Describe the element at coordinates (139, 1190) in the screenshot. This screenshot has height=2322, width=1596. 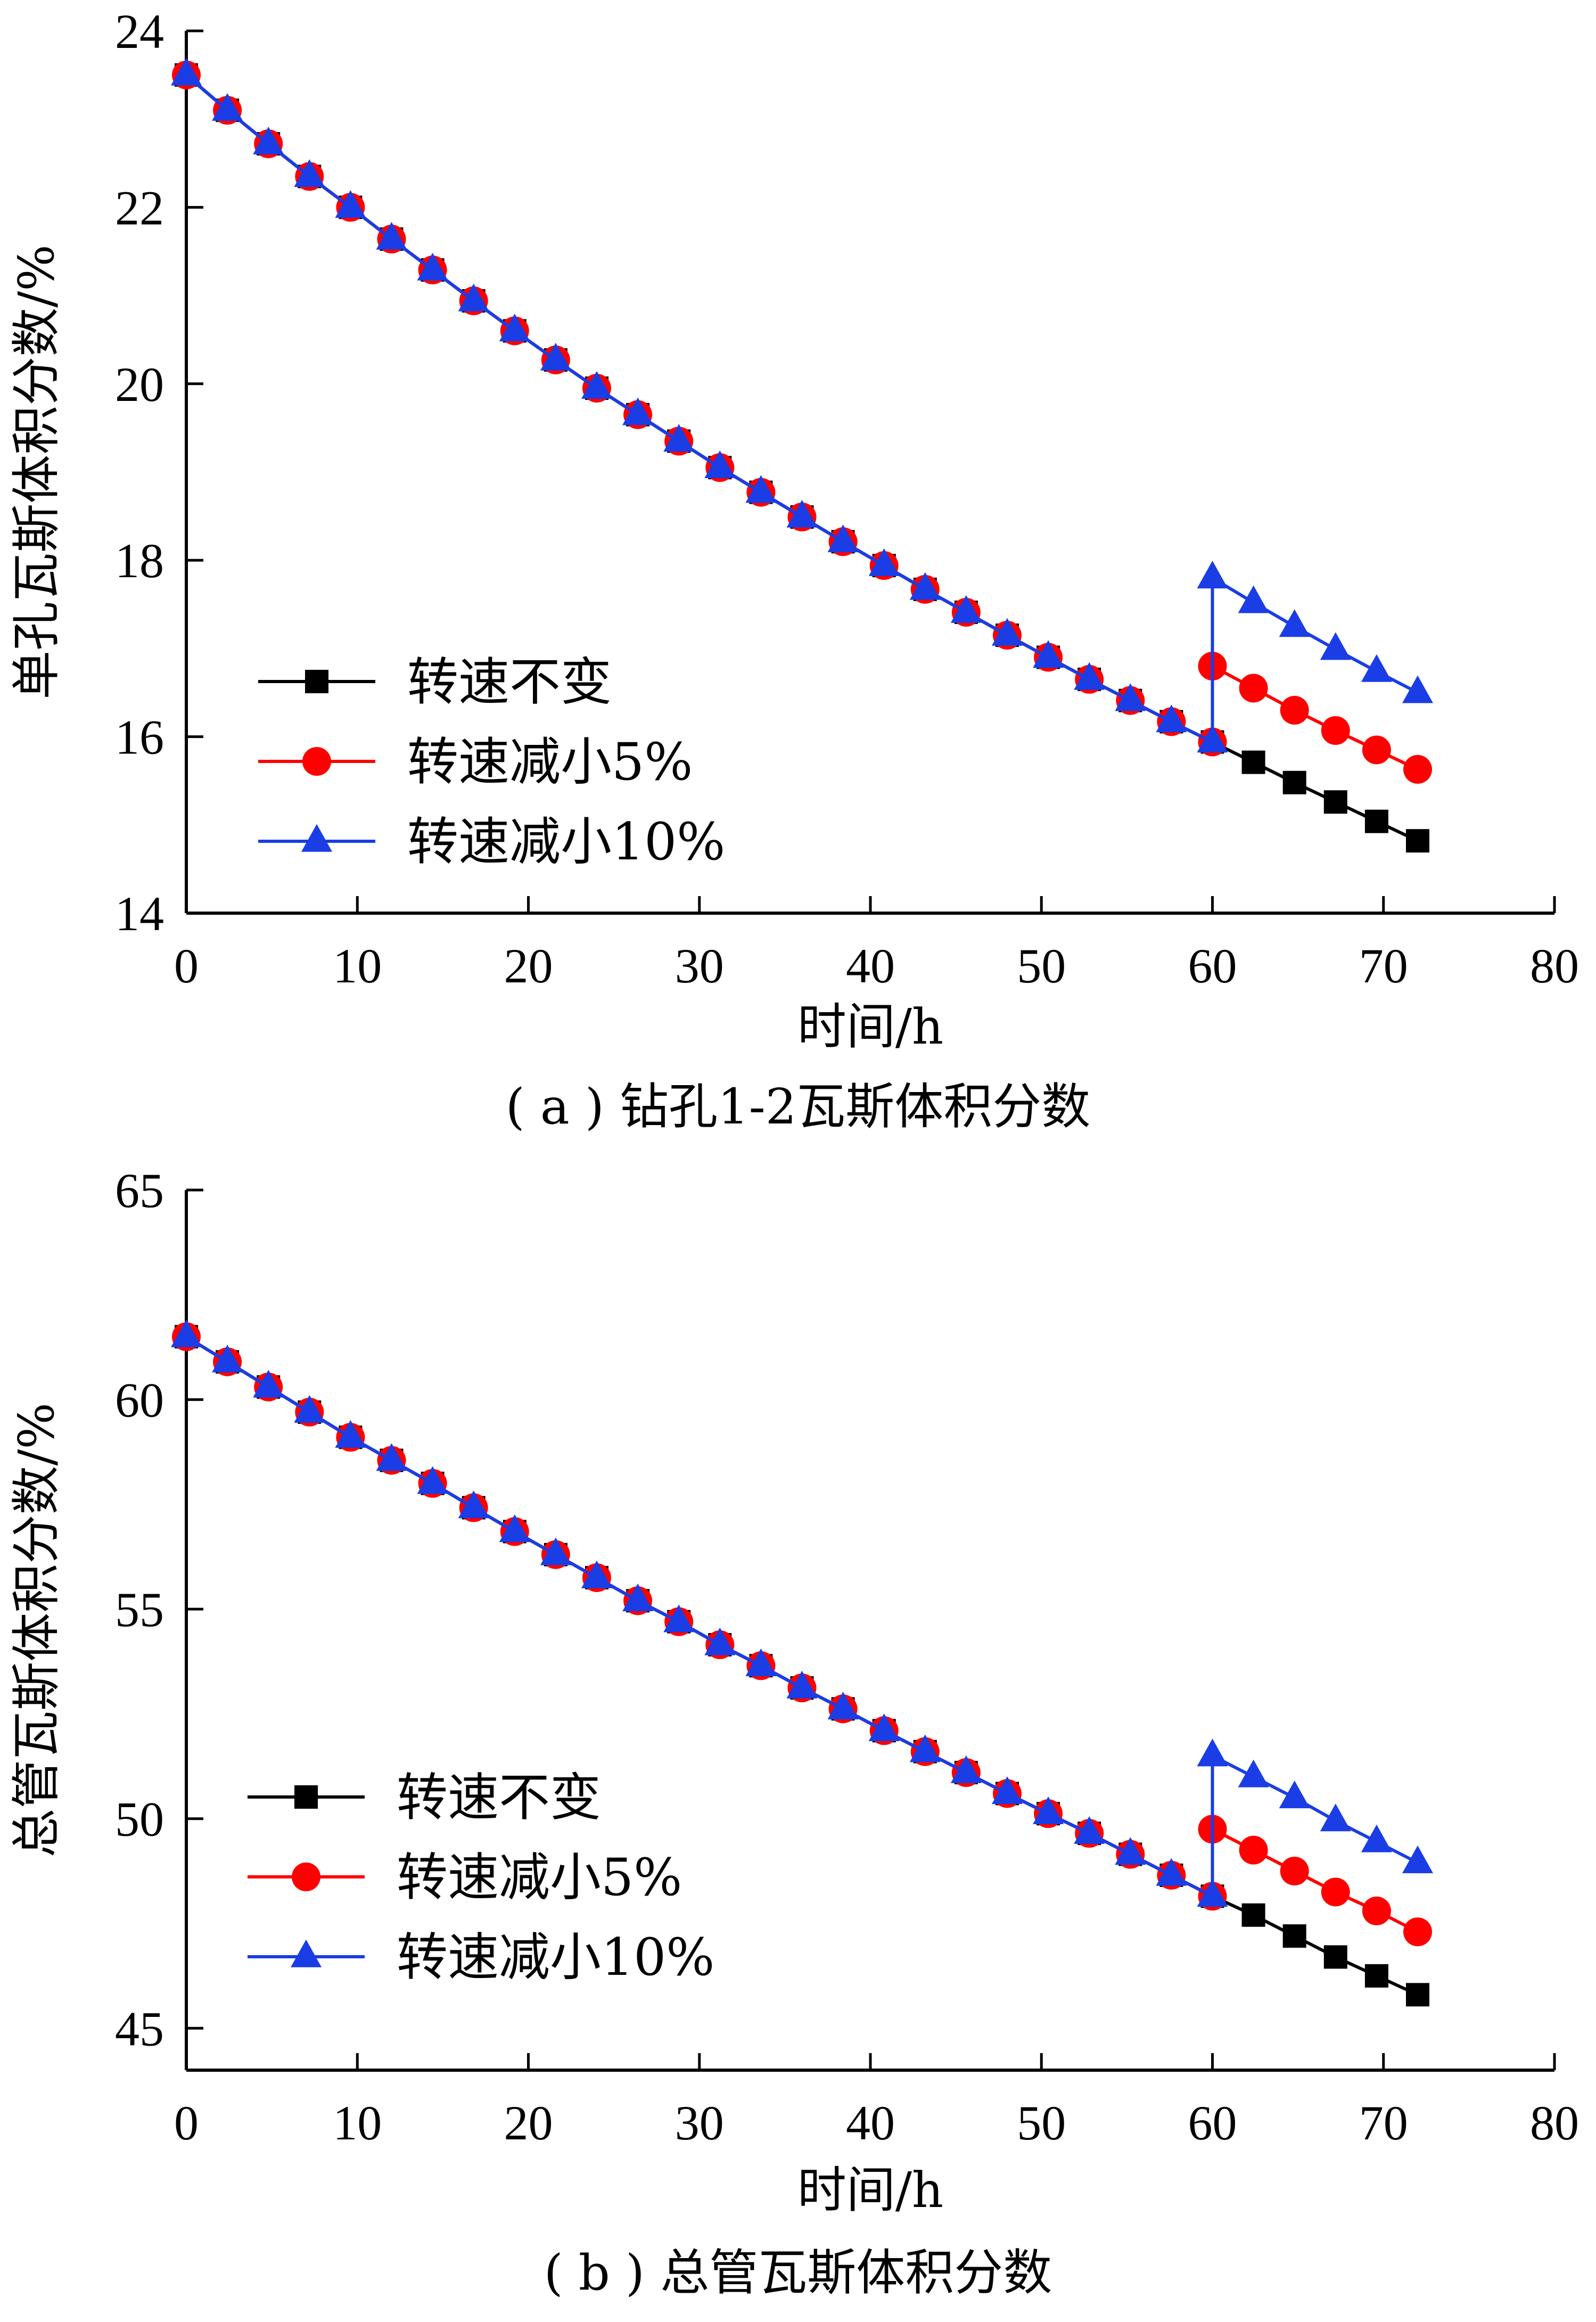
I see `y-tick-label: 65` at that location.